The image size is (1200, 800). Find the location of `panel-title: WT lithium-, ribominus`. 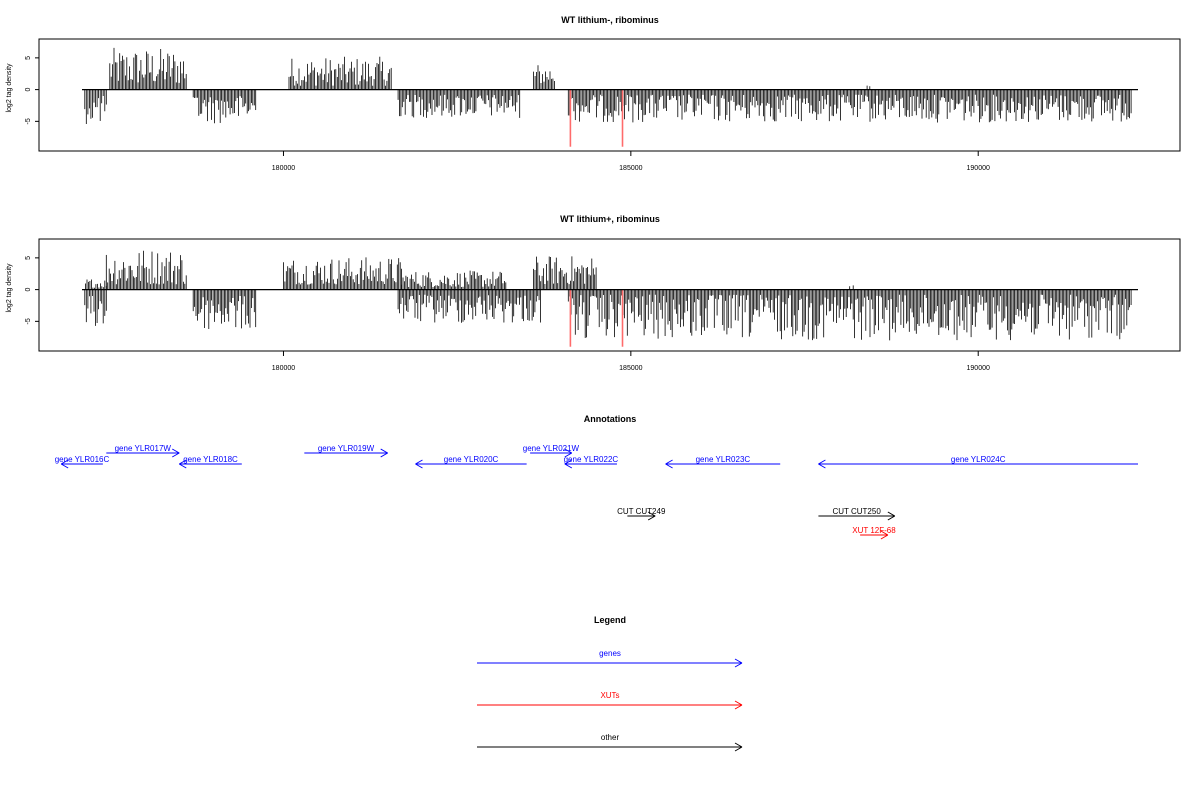

panel-title: WT lithium-, ribominus is located at coordinates (610, 20).